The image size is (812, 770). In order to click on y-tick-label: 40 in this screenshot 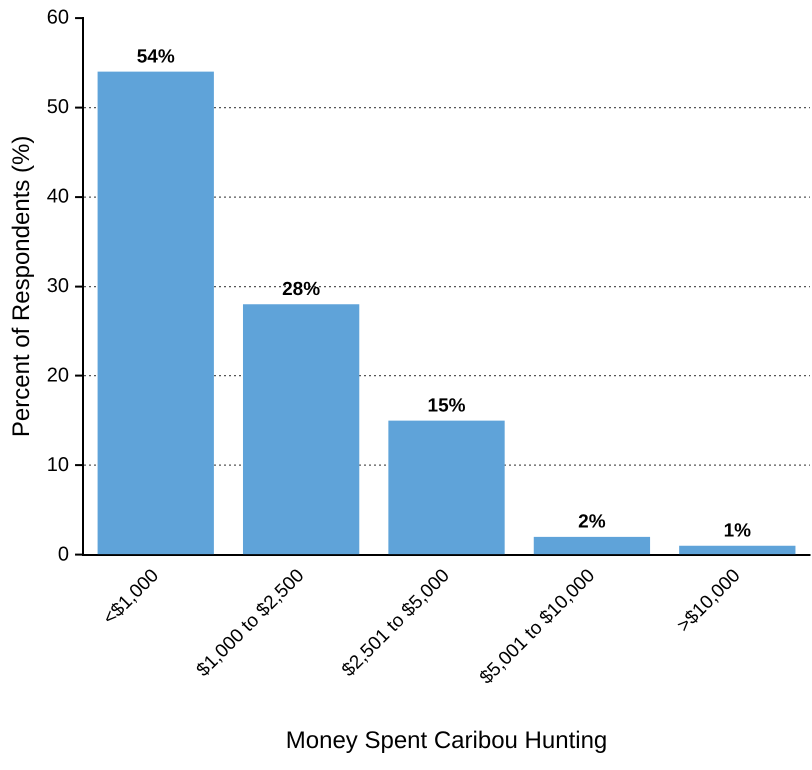, I will do `click(58, 196)`.